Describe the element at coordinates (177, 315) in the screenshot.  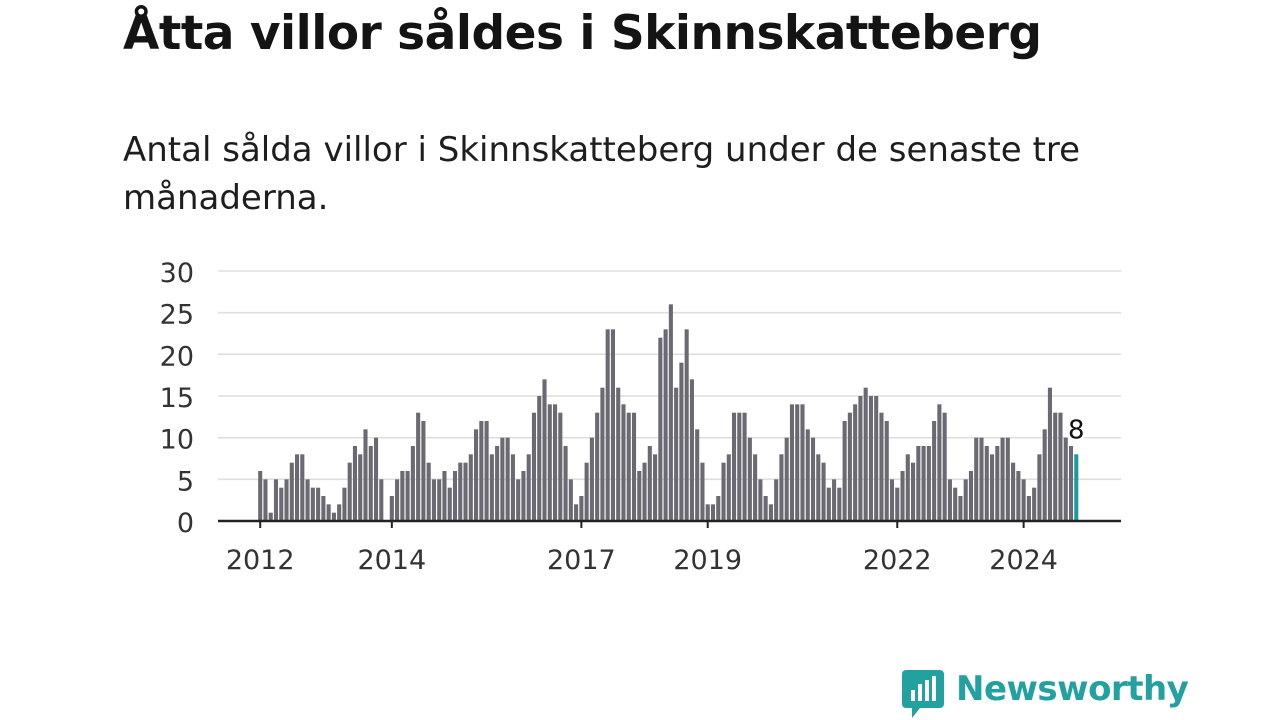
I see `y-tick-label: 25` at that location.